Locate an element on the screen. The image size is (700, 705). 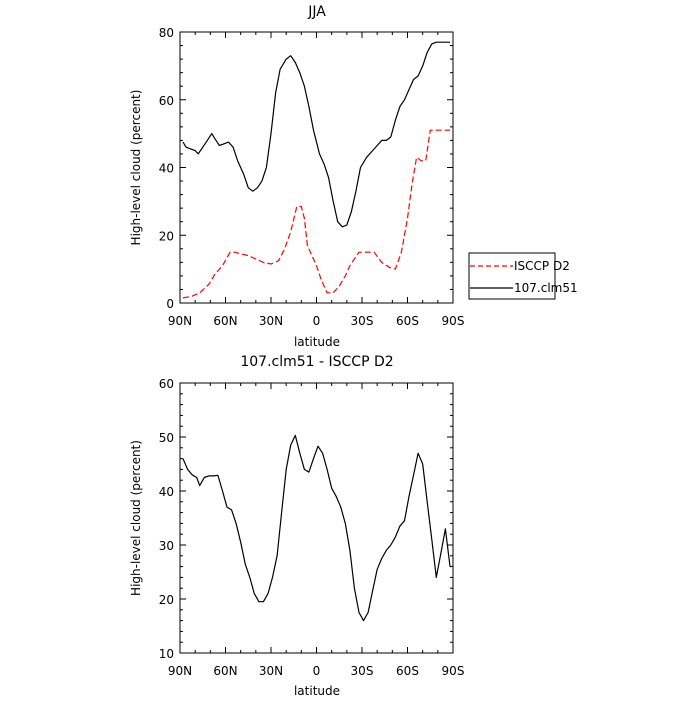
legend: ISCCP D2 107.clm51 is located at coordinates (523, 276).